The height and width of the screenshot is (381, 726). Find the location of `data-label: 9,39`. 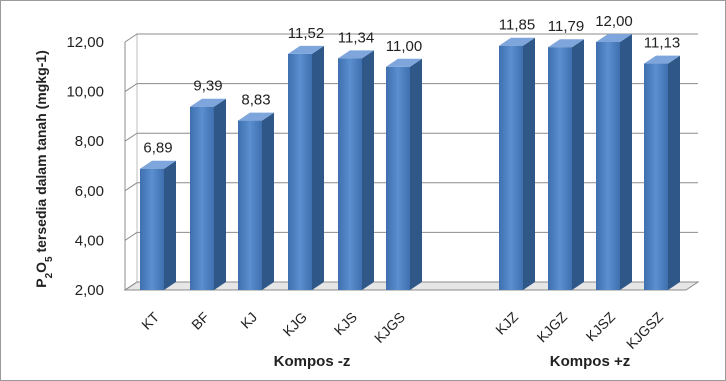

data-label: 9,39 is located at coordinates (207, 86).